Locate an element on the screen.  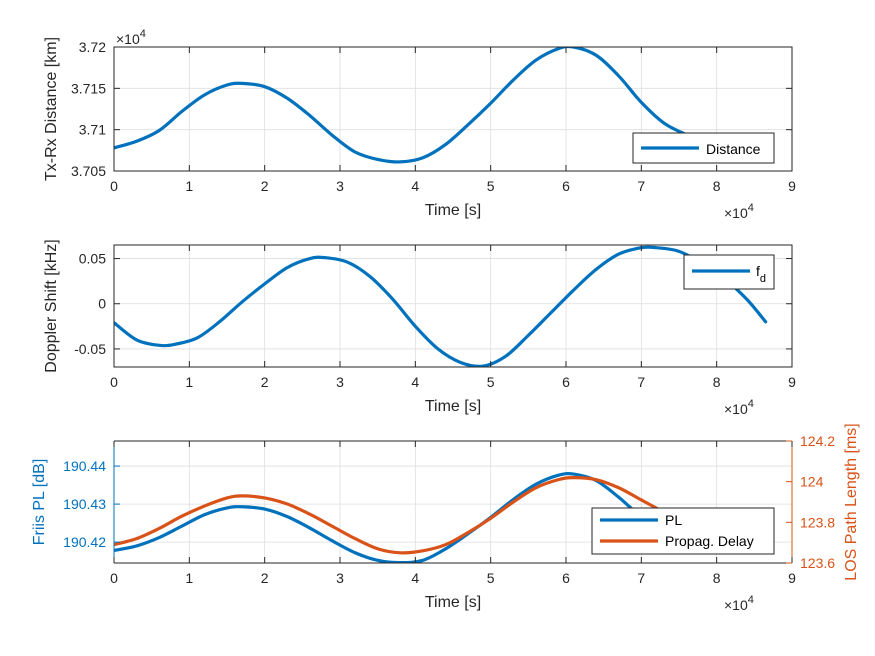
y2-tick-label: 124.2 is located at coordinates (817, 441).